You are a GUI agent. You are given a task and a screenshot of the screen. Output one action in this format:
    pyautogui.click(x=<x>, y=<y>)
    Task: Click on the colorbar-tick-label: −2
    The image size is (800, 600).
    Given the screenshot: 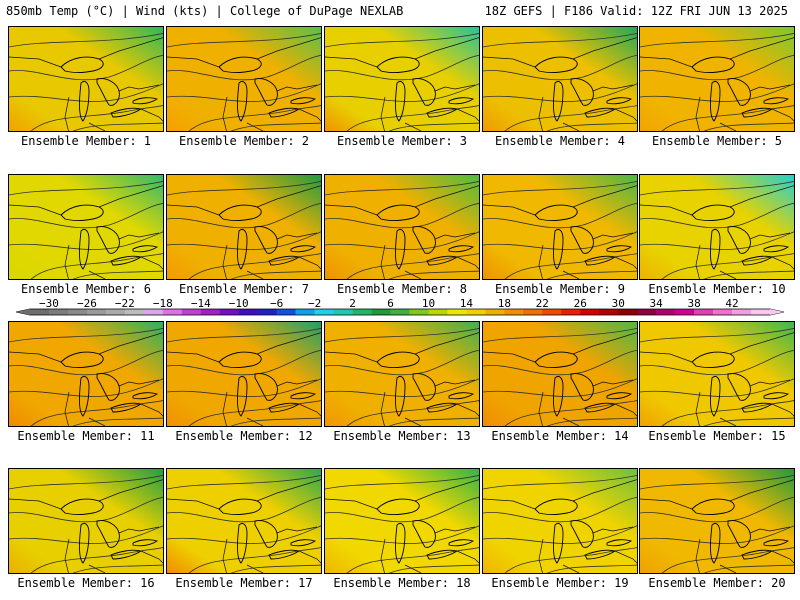 What is the action you would take?
    pyautogui.click(x=314, y=303)
    